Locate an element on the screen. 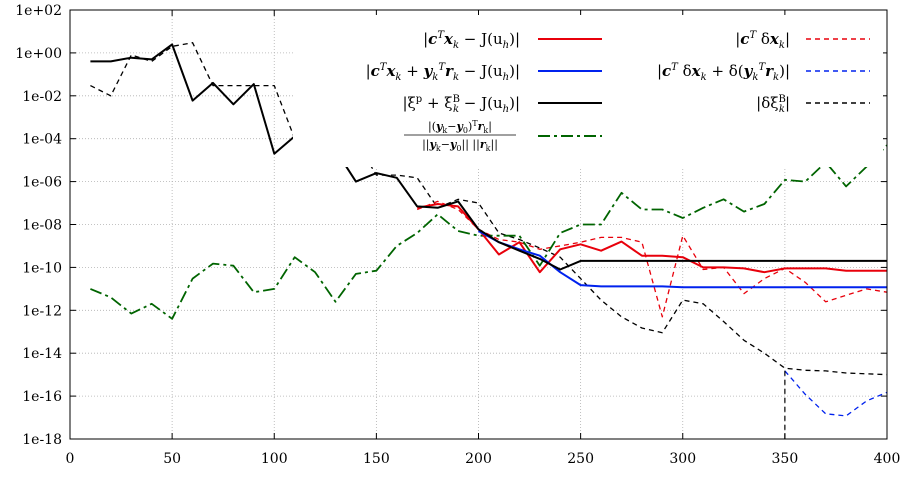 The image size is (904, 479). legend-label-red-solid: |cTxk − J(uh)| is located at coordinates (471, 40).